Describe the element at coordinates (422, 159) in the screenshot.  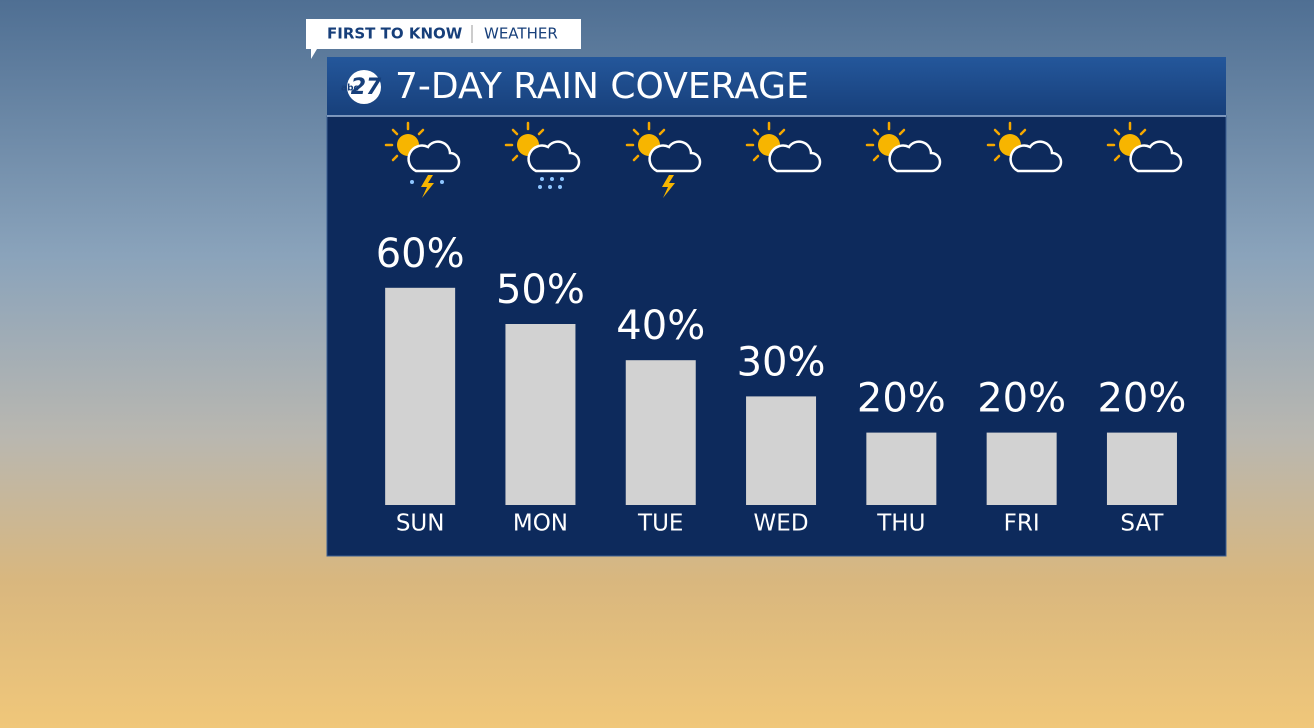
I see `icon-storm` at that location.